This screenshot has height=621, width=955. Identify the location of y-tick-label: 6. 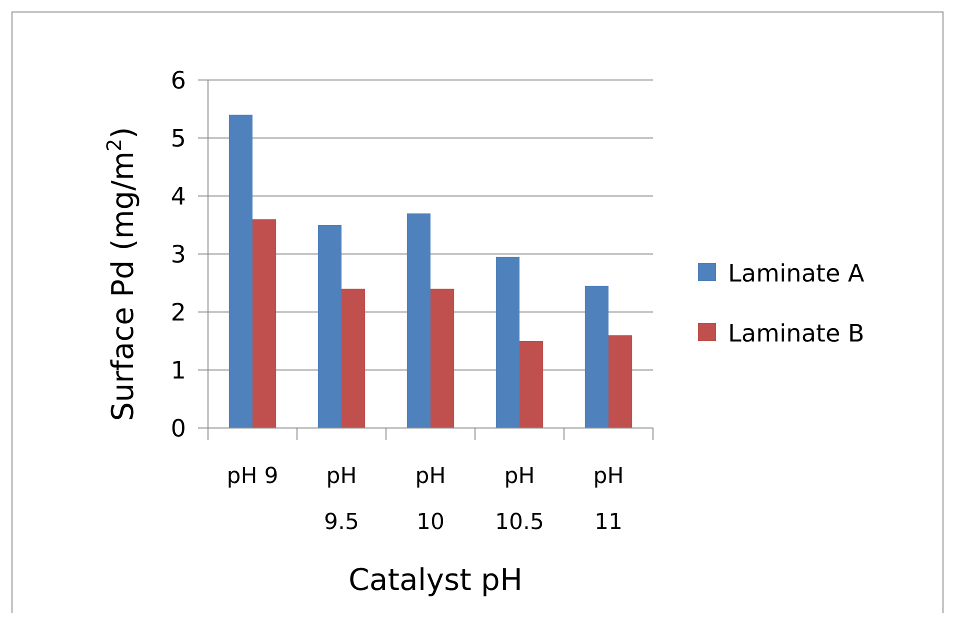
(178, 80).